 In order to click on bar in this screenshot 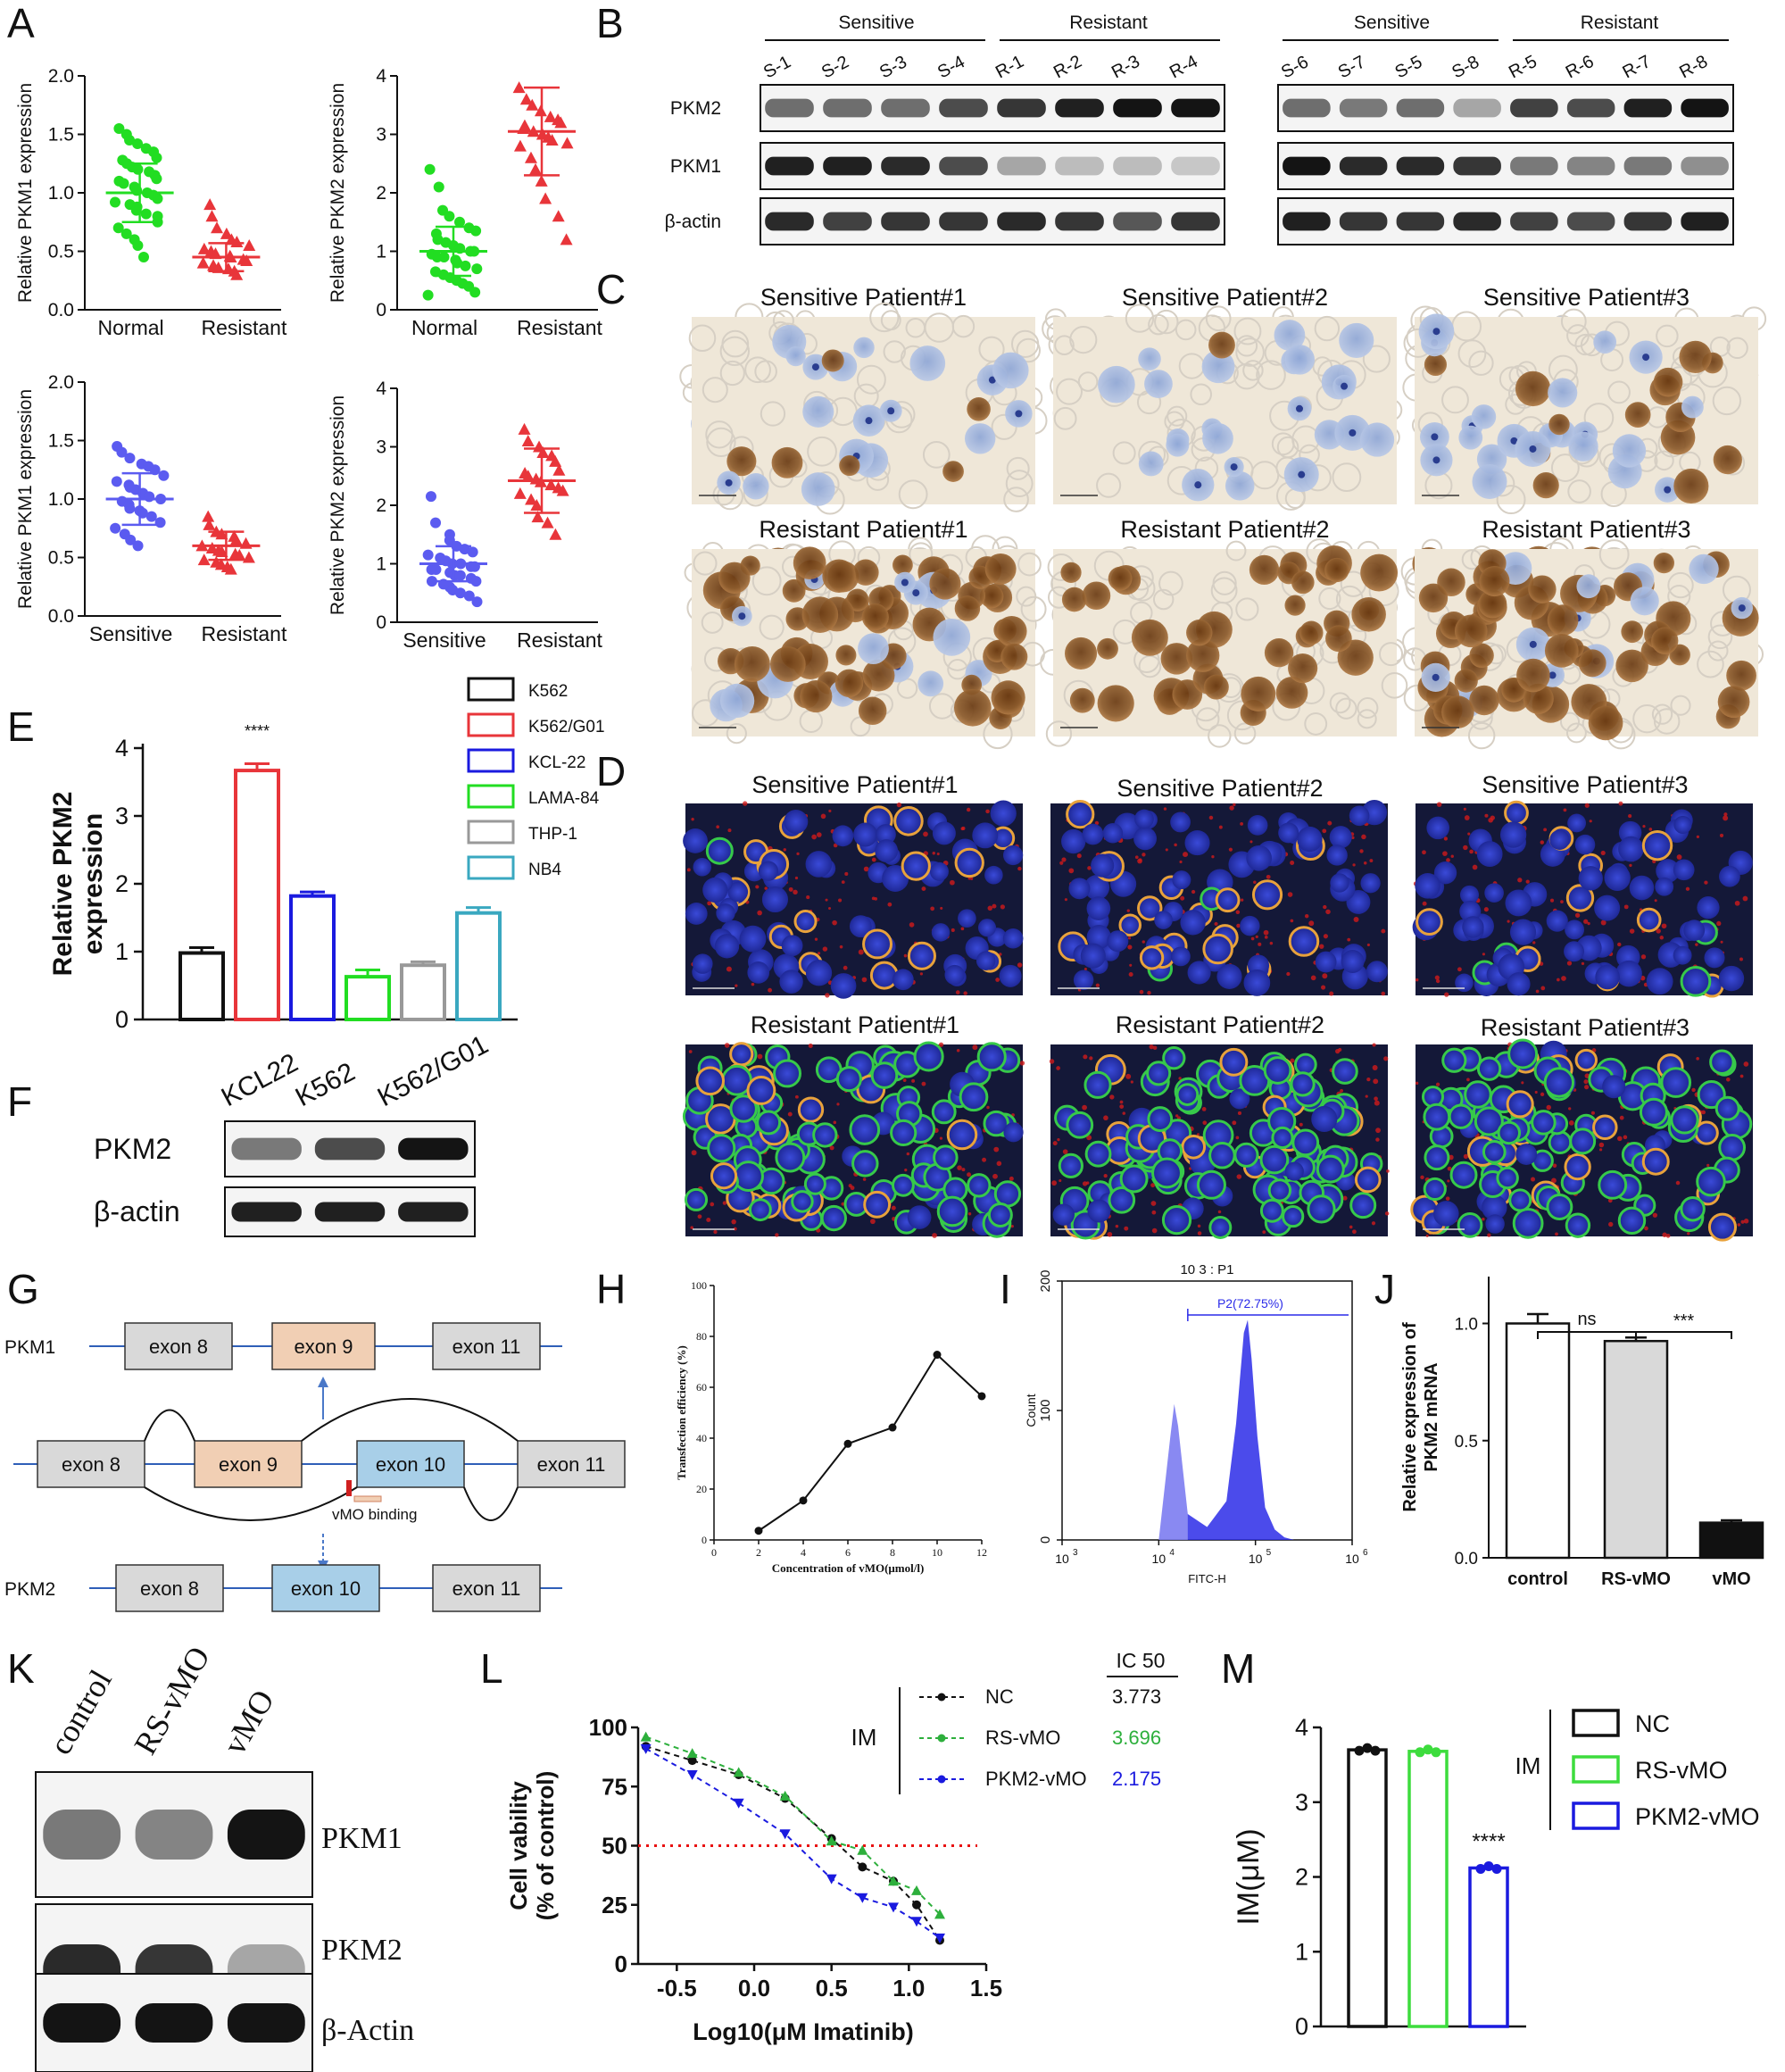, I will do `click(1488, 1947)`.